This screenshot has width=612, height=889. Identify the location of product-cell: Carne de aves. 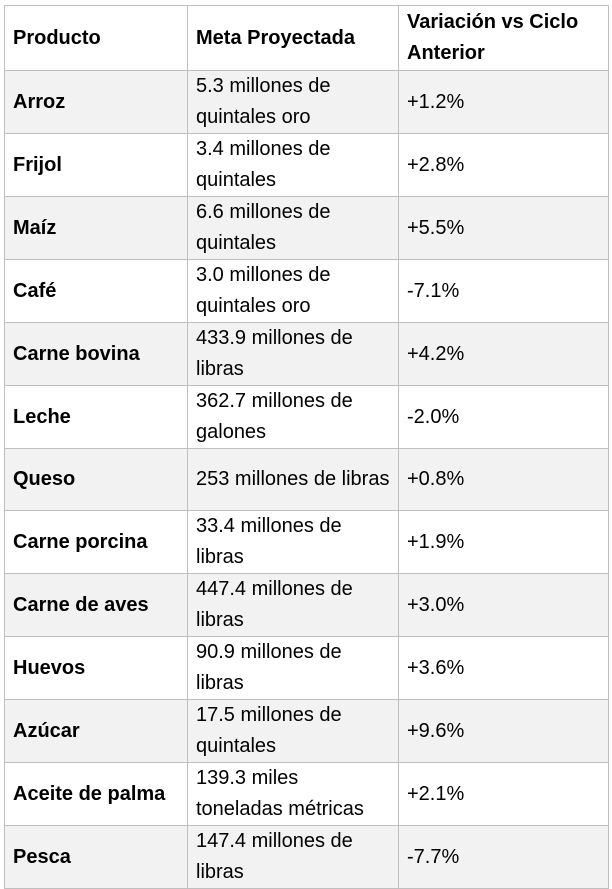
(96, 605).